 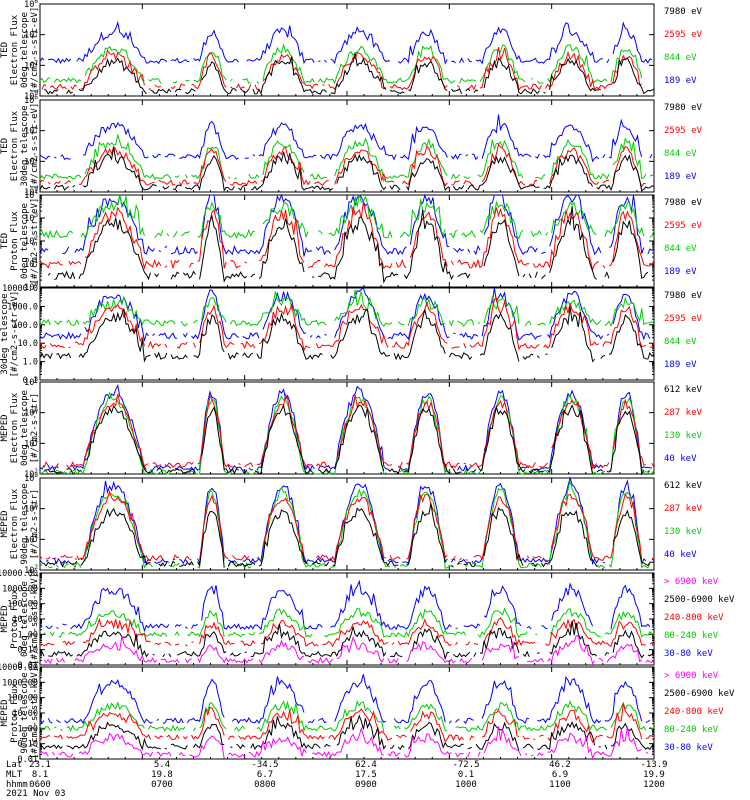 What do you see at coordinates (28, 666) in the screenshot?
I see `y-tick-label: 0.01` at bounding box center [28, 666].